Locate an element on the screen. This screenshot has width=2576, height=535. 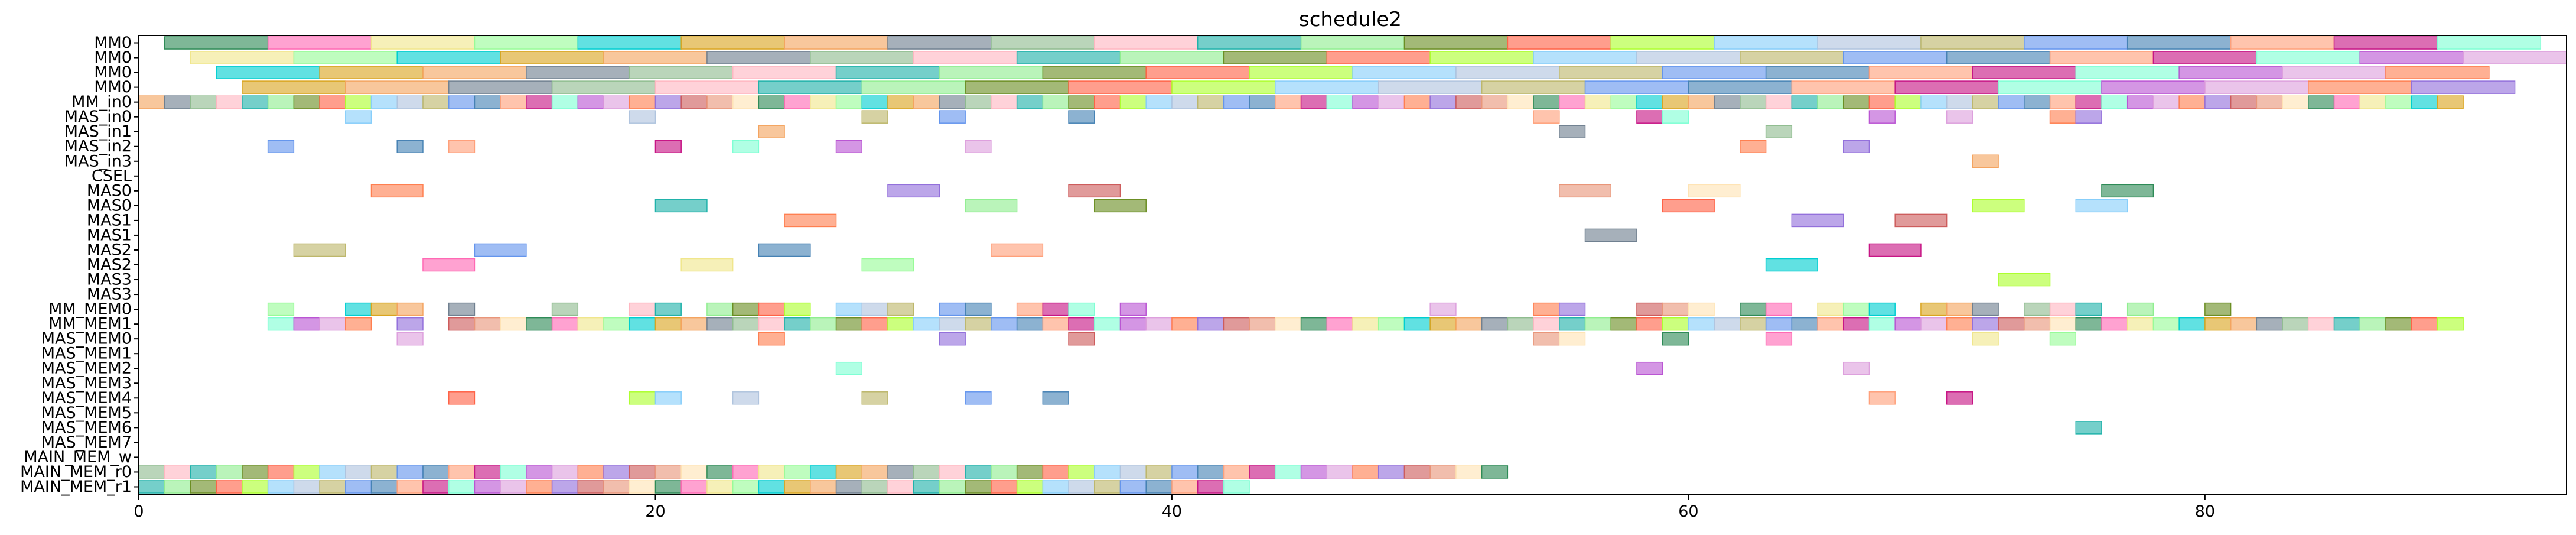
y-tick-label: MM0 is located at coordinates (113, 43).